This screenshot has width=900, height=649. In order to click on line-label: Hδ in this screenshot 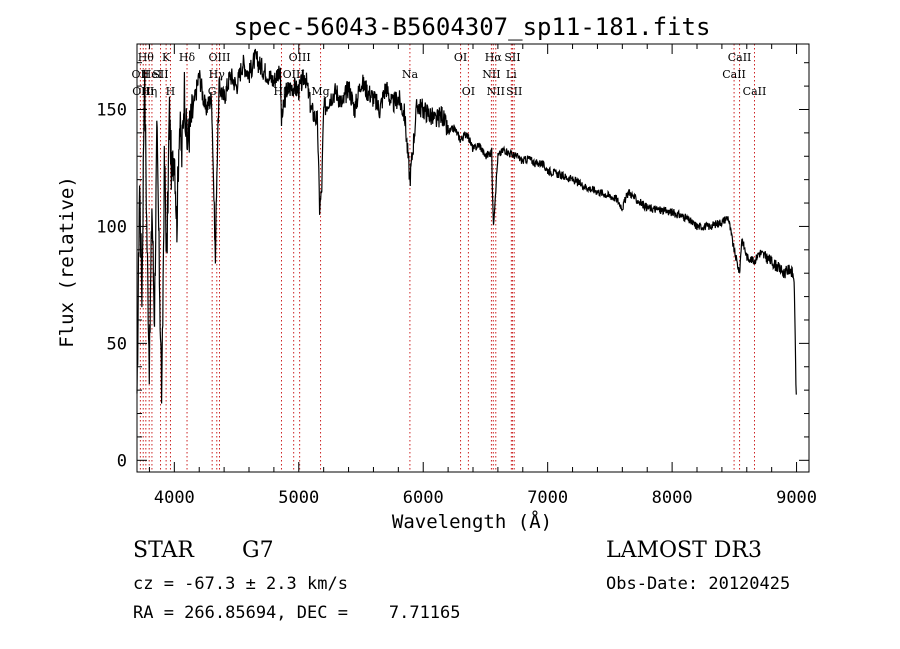, I will do `click(187, 57)`.